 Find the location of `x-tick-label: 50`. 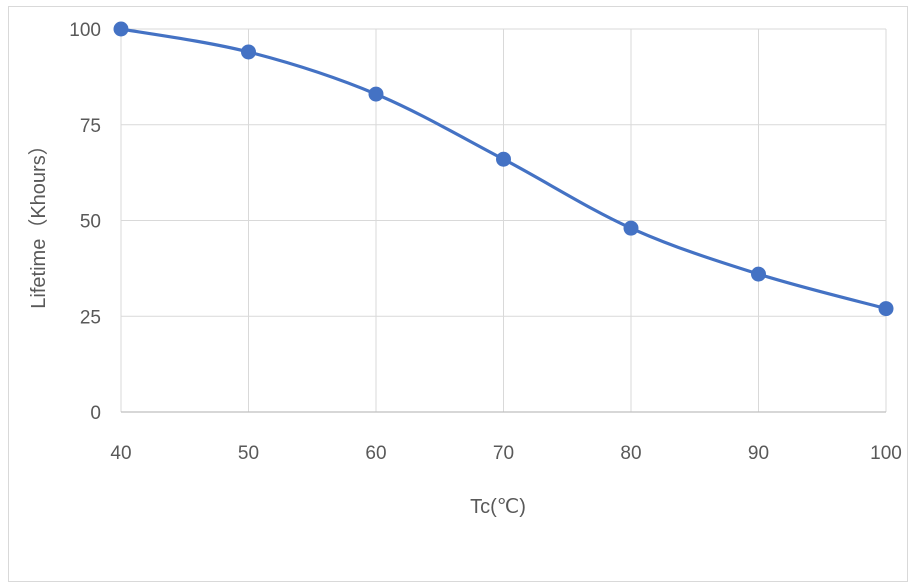

x-tick-label: 50 is located at coordinates (248, 453).